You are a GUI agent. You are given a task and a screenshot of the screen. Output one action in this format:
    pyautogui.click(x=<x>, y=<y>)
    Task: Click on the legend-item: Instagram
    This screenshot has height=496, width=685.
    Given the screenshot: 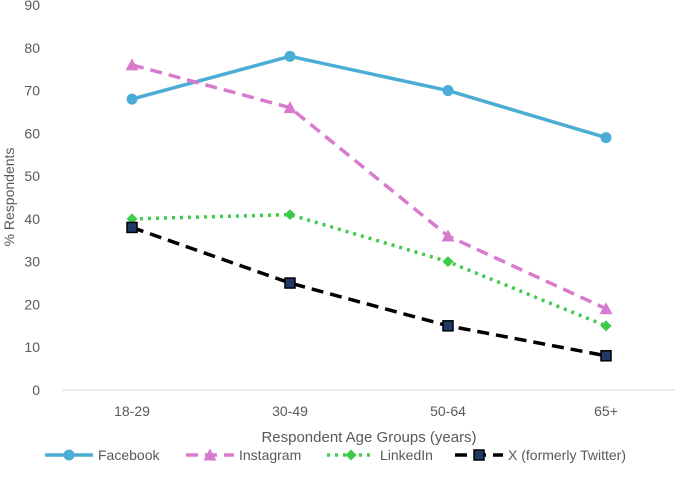 What is the action you would take?
    pyautogui.click(x=243, y=455)
    